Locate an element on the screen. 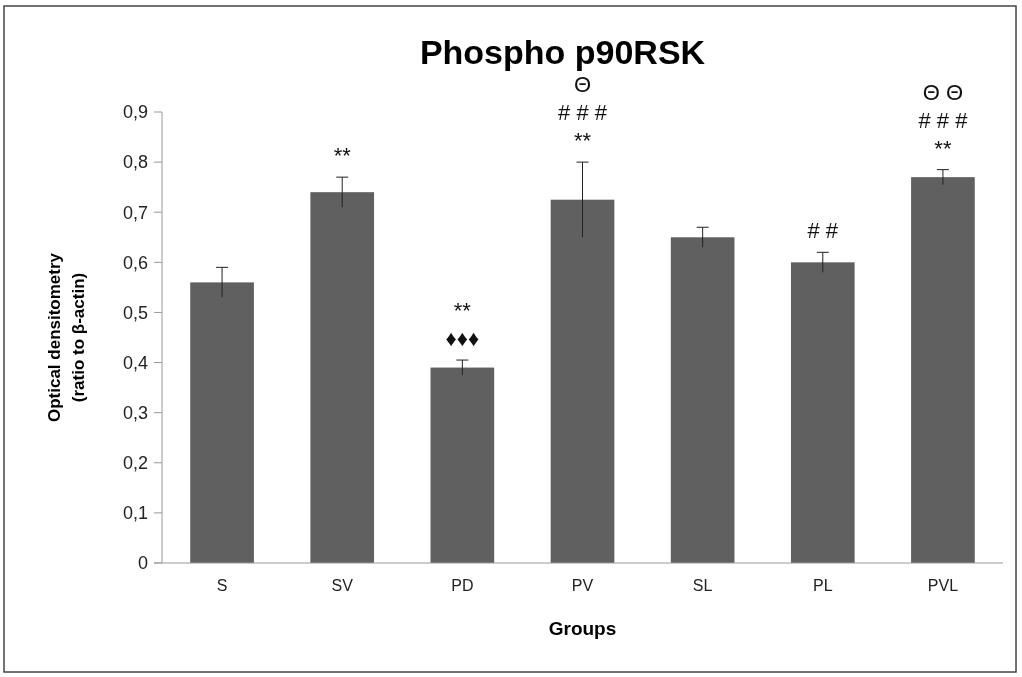 The image size is (1022, 677). y-tick-label: 0,6 is located at coordinates (135, 262).